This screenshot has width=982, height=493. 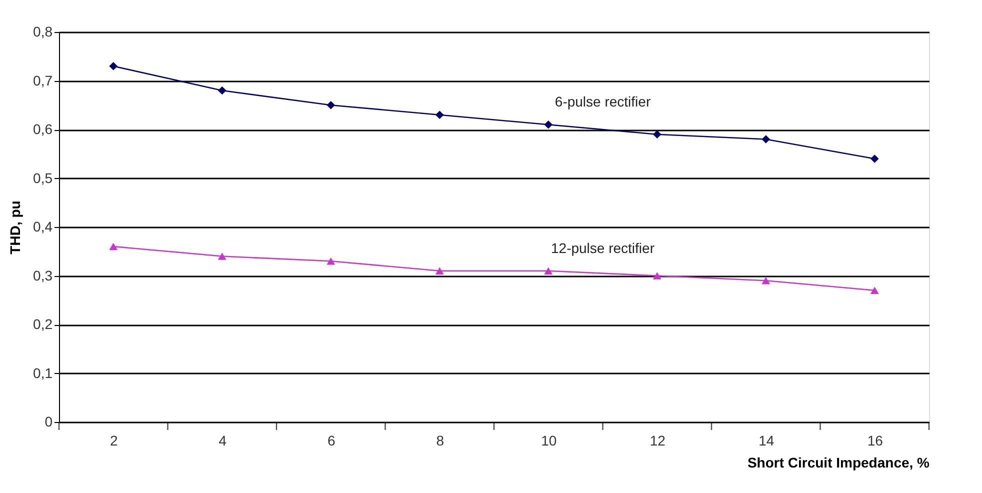 I want to click on y-tick-label: 0,3, so click(x=43, y=275).